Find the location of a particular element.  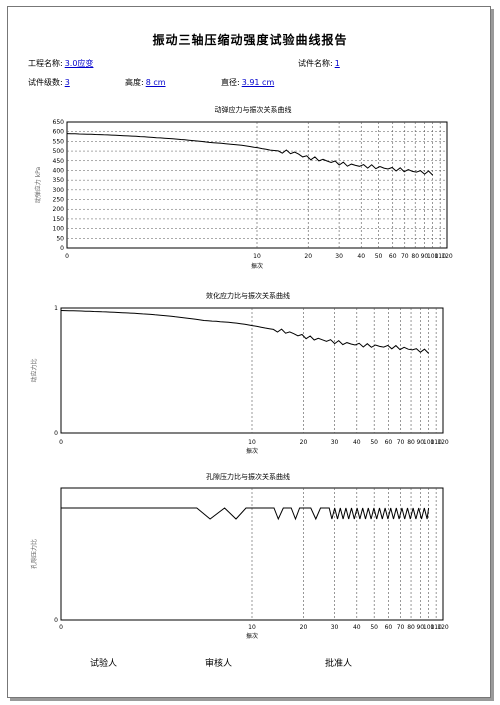

y-tick-label: 50 is located at coordinates (60, 238).